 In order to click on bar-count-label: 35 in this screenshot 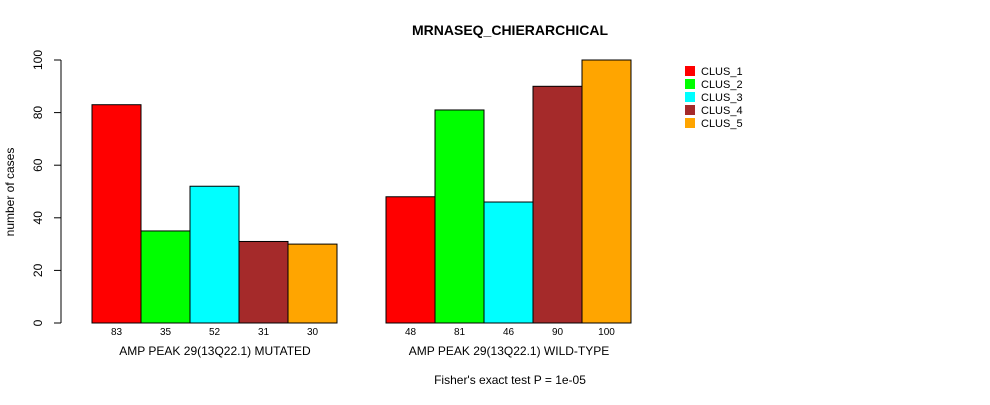, I will do `click(166, 332)`.